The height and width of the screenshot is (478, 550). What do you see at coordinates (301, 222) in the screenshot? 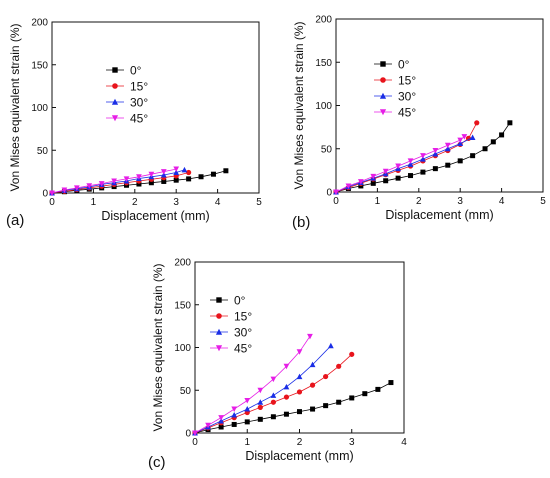
I see `panel-label: (b)` at bounding box center [301, 222].